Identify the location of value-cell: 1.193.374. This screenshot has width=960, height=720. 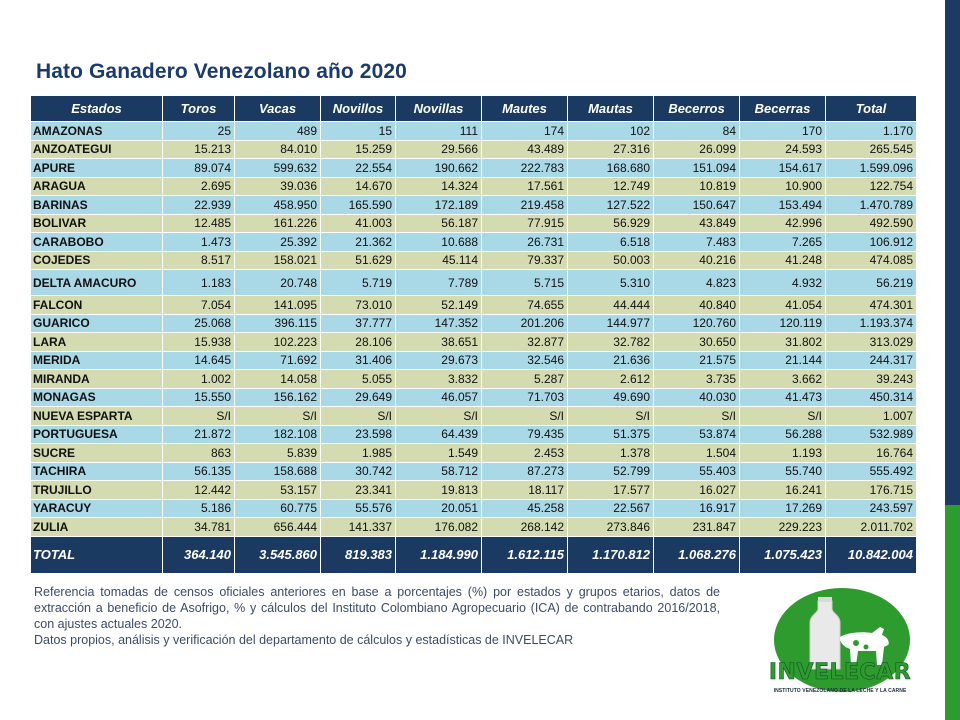
(871, 323).